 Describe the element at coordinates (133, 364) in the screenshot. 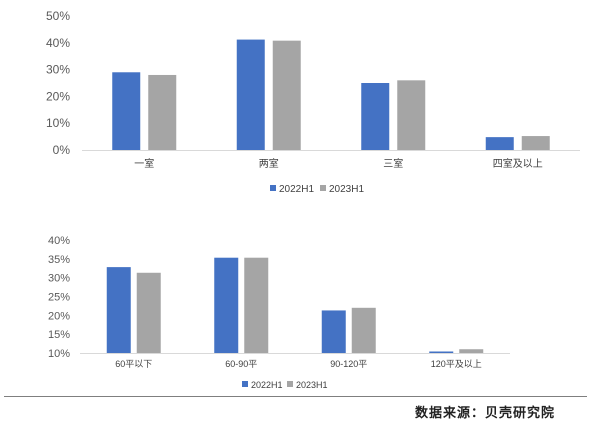

I see `x-category-label: 60平以下` at that location.